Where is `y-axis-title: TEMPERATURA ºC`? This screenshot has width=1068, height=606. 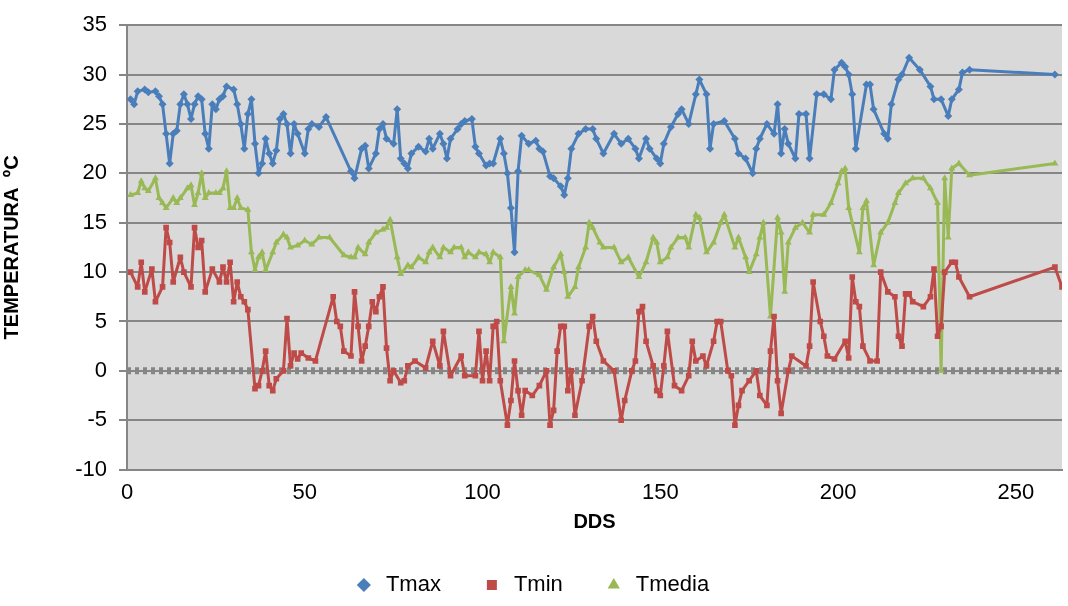
y-axis-title: TEMPERATURA ºC is located at coordinates (11, 247).